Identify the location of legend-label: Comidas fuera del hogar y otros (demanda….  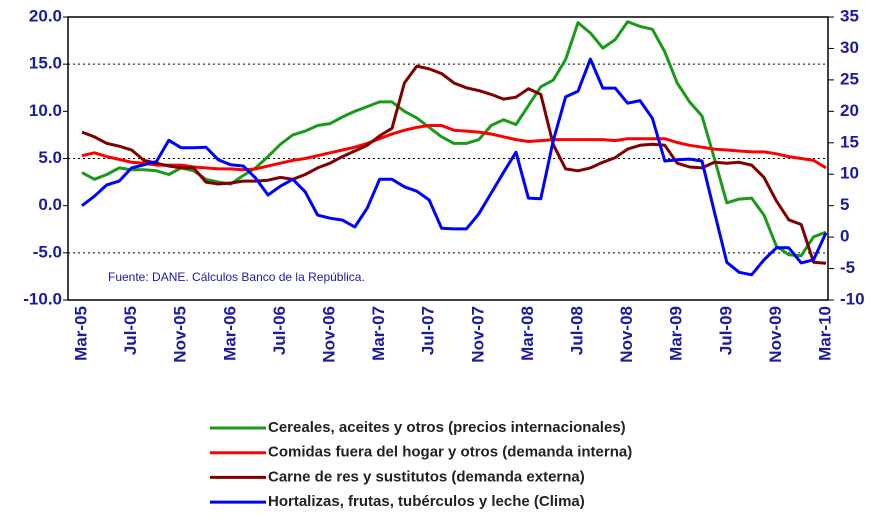
(450, 452).